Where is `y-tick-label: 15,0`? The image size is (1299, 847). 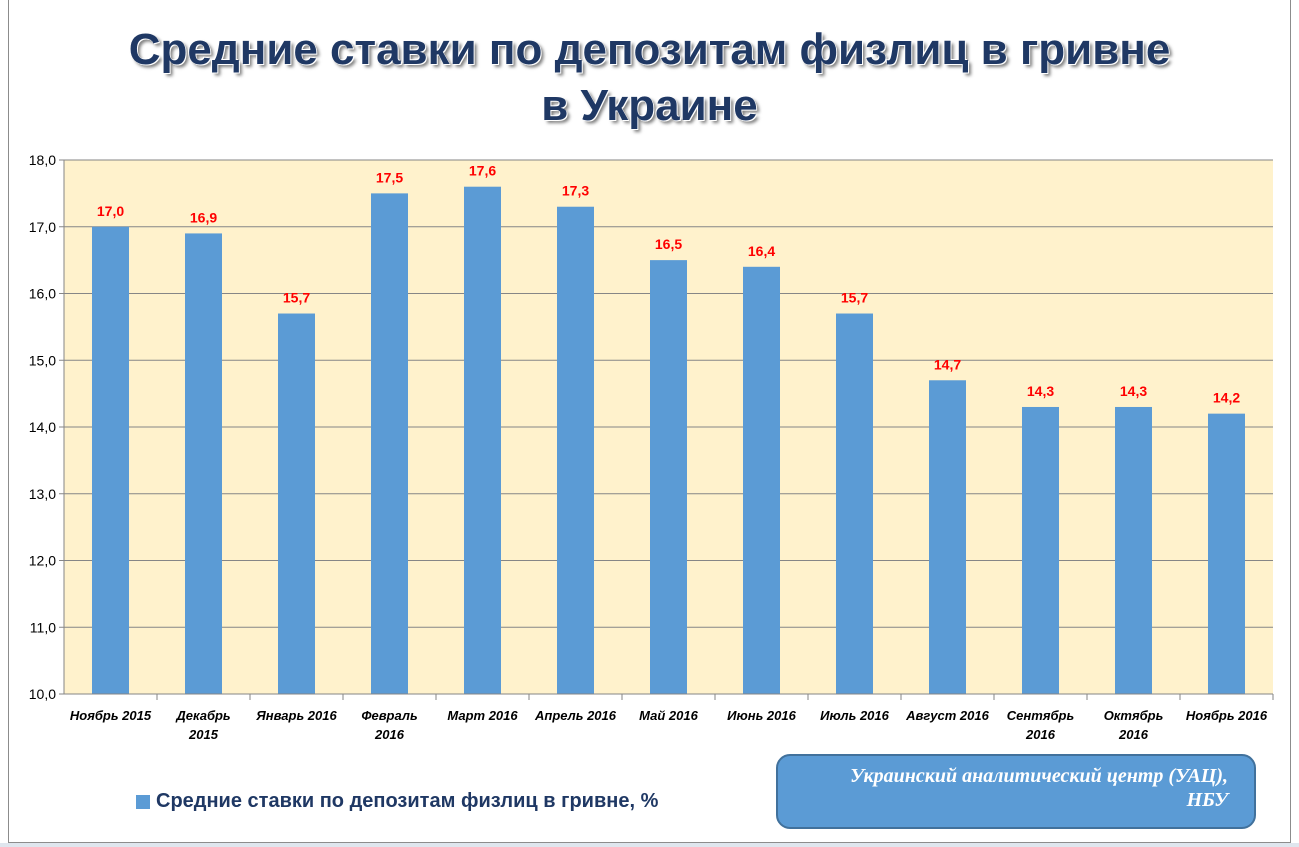
y-tick-label: 15,0 is located at coordinates (42, 360).